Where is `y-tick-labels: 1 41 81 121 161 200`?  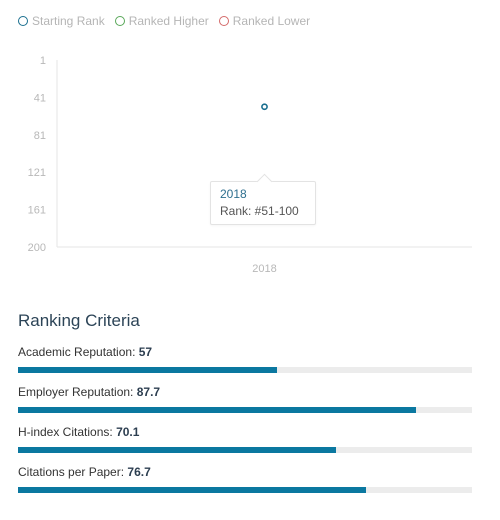
y-tick-labels: 1 41 81 121 161 200 is located at coordinates (37, 154).